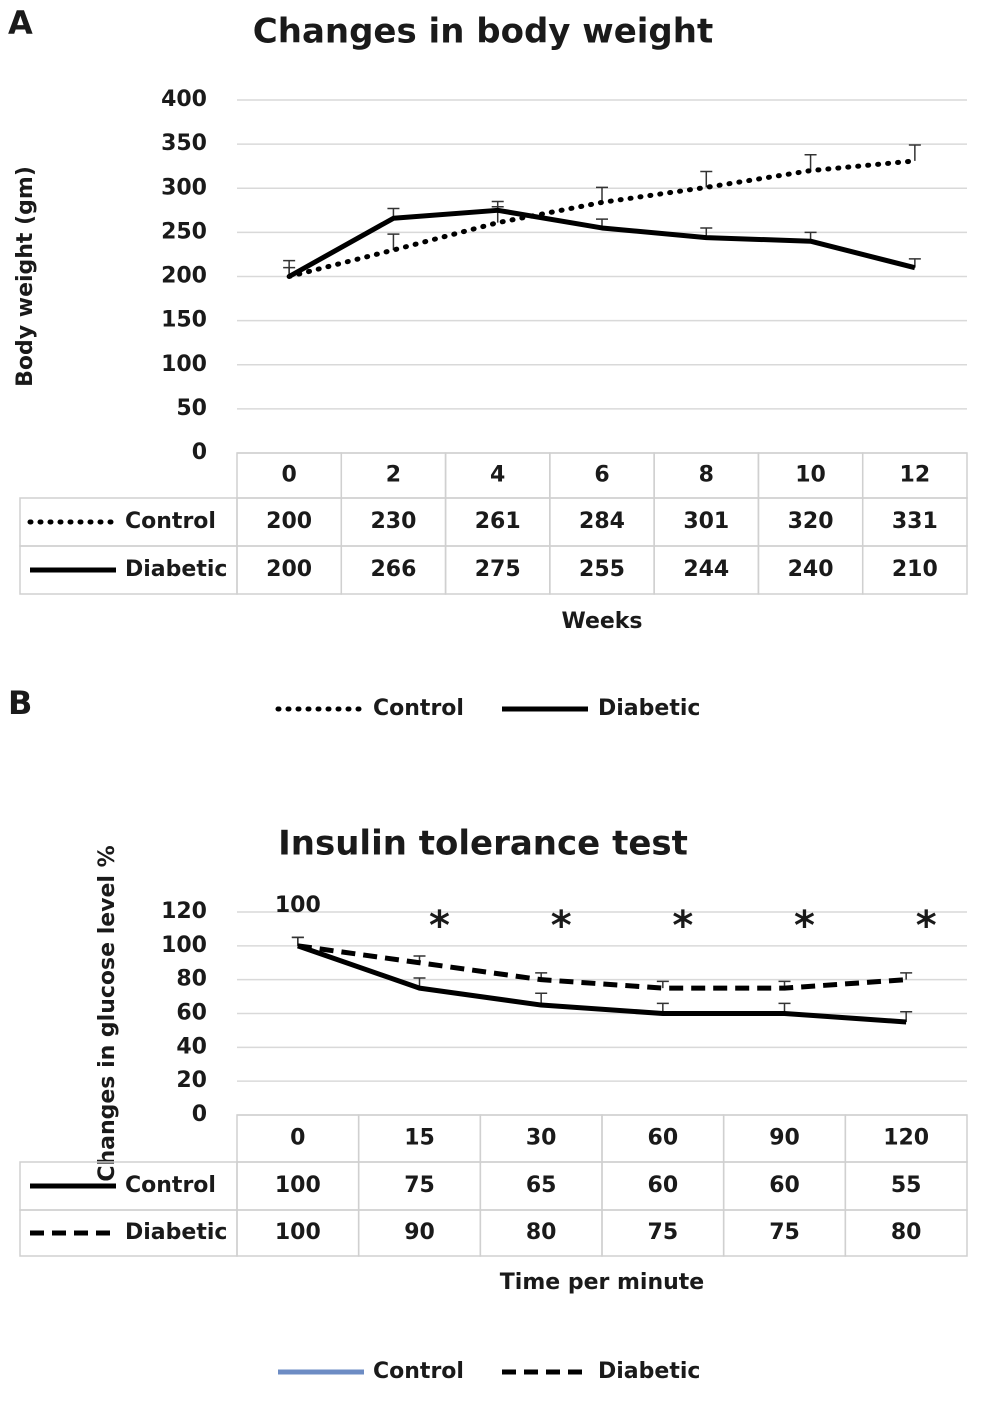 Image resolution: width=1001 pixels, height=1406 pixels. What do you see at coordinates (541, 1138) in the screenshot?
I see `table-header: 30` at bounding box center [541, 1138].